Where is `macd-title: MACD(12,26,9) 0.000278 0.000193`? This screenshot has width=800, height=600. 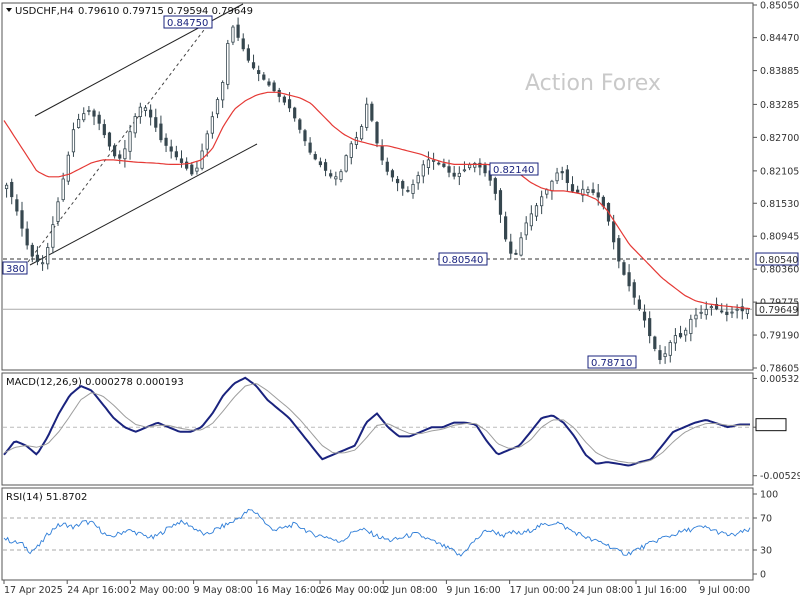
macd-title: MACD(12,26,9) 0.000278 0.000193 is located at coordinates (95, 382).